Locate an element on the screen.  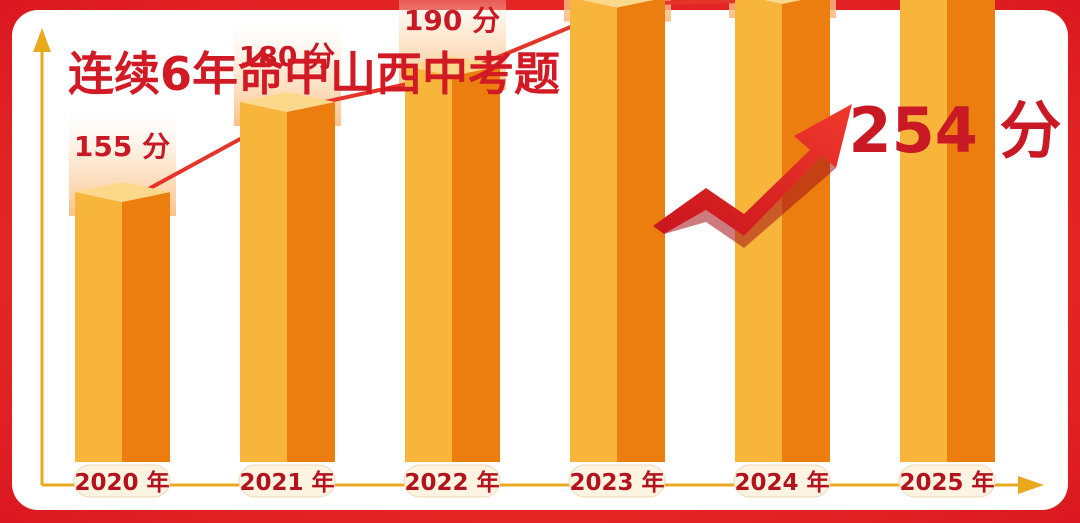
rising-arrow-icon is located at coordinates (752, 170).